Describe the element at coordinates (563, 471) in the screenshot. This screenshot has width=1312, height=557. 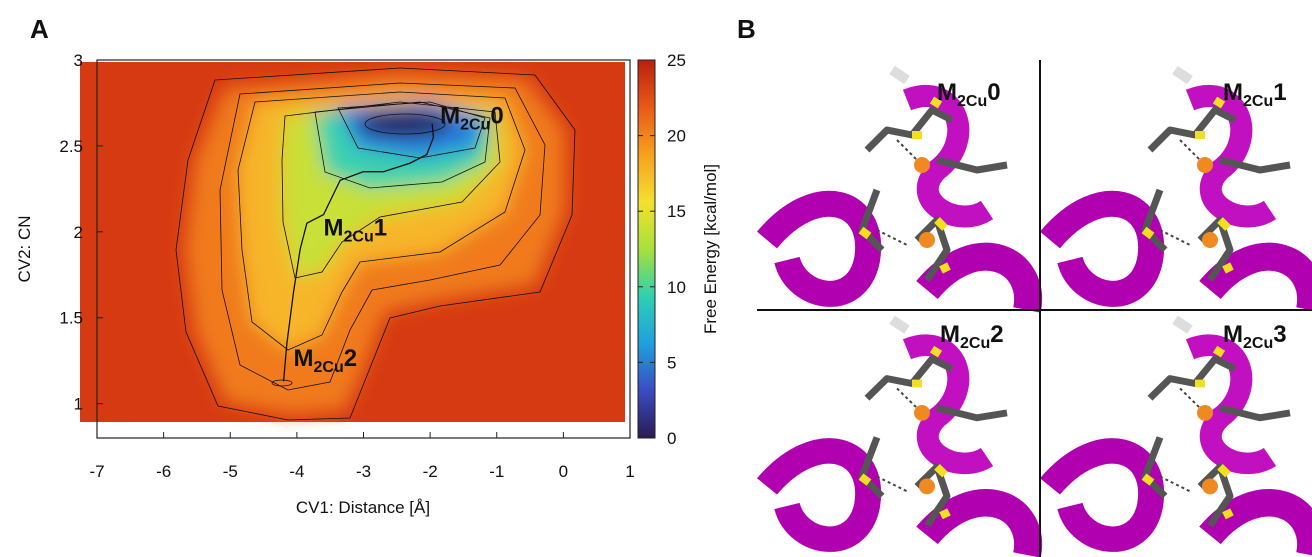
I see `x-tick-label: 0` at that location.